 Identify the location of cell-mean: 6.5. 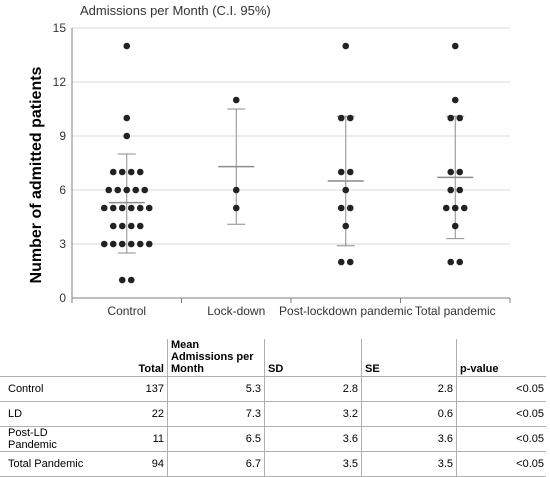
(216, 439).